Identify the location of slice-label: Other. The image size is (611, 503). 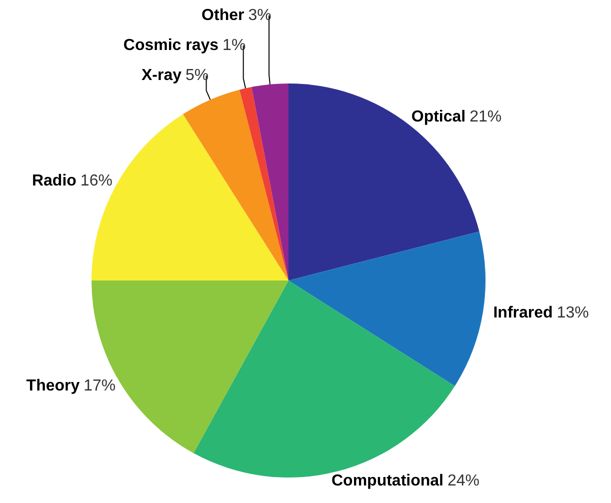
(223, 15).